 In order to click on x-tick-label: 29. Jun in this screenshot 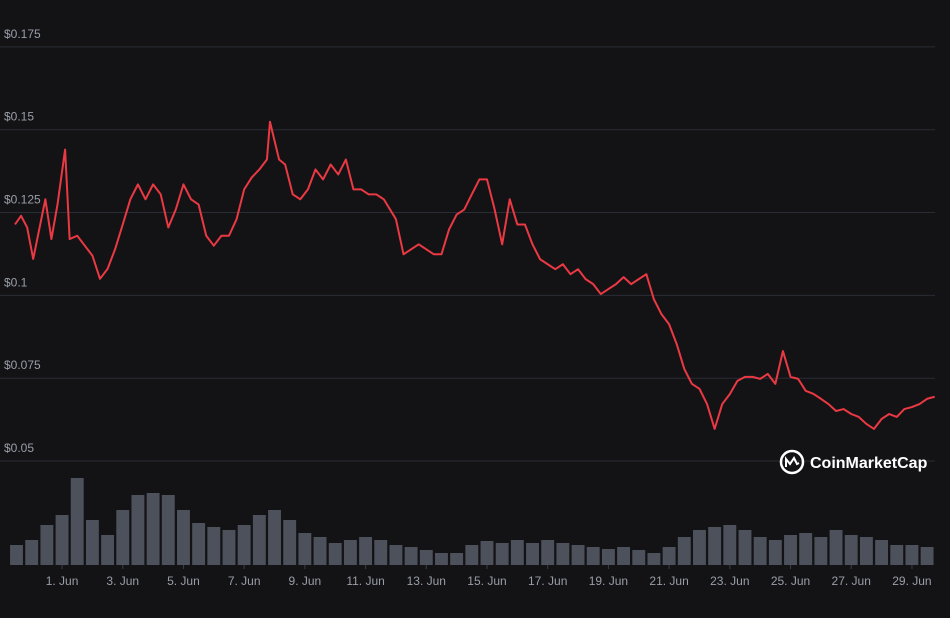, I will do `click(911, 581)`.